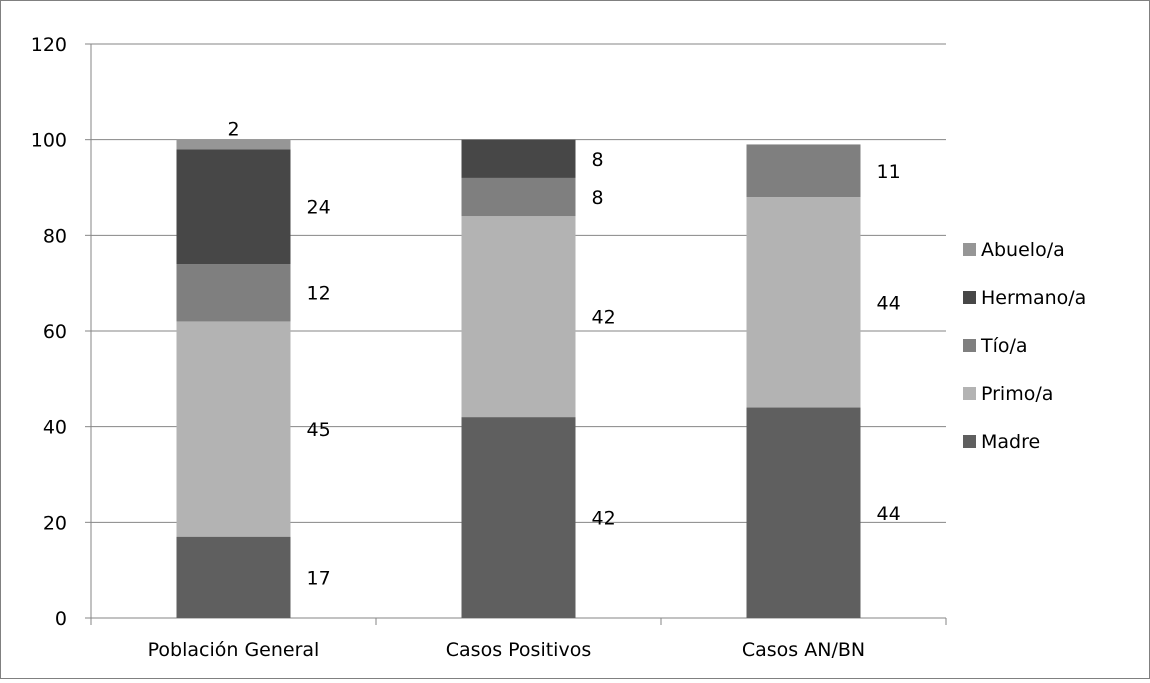 The width and height of the screenshot is (1150, 683). What do you see at coordinates (803, 650) in the screenshot?
I see `x-category-label: Casos AN/BN` at bounding box center [803, 650].